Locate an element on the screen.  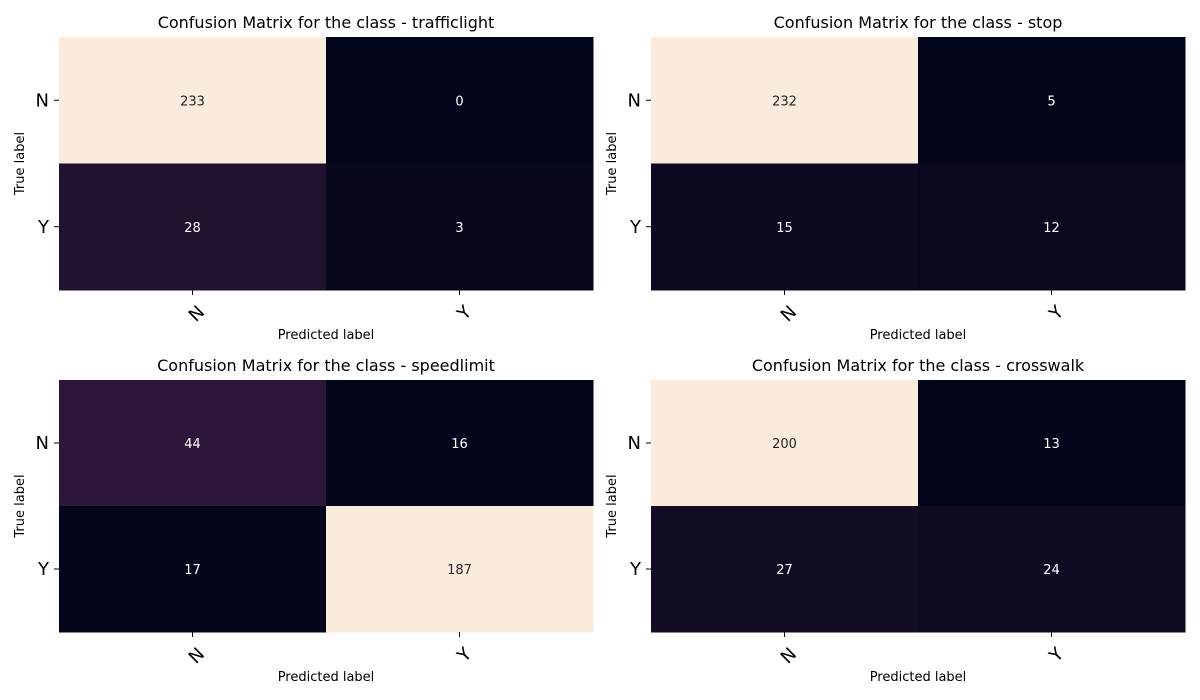
cell-value-label: 232 is located at coordinates (784, 101).